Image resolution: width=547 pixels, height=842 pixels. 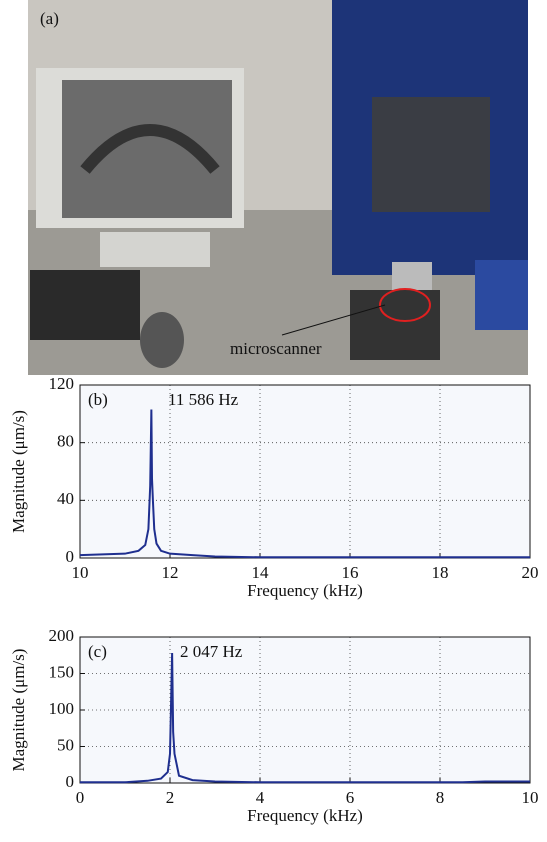 What do you see at coordinates (62, 635) in the screenshot?
I see `y-tick-label: 200` at bounding box center [62, 635].